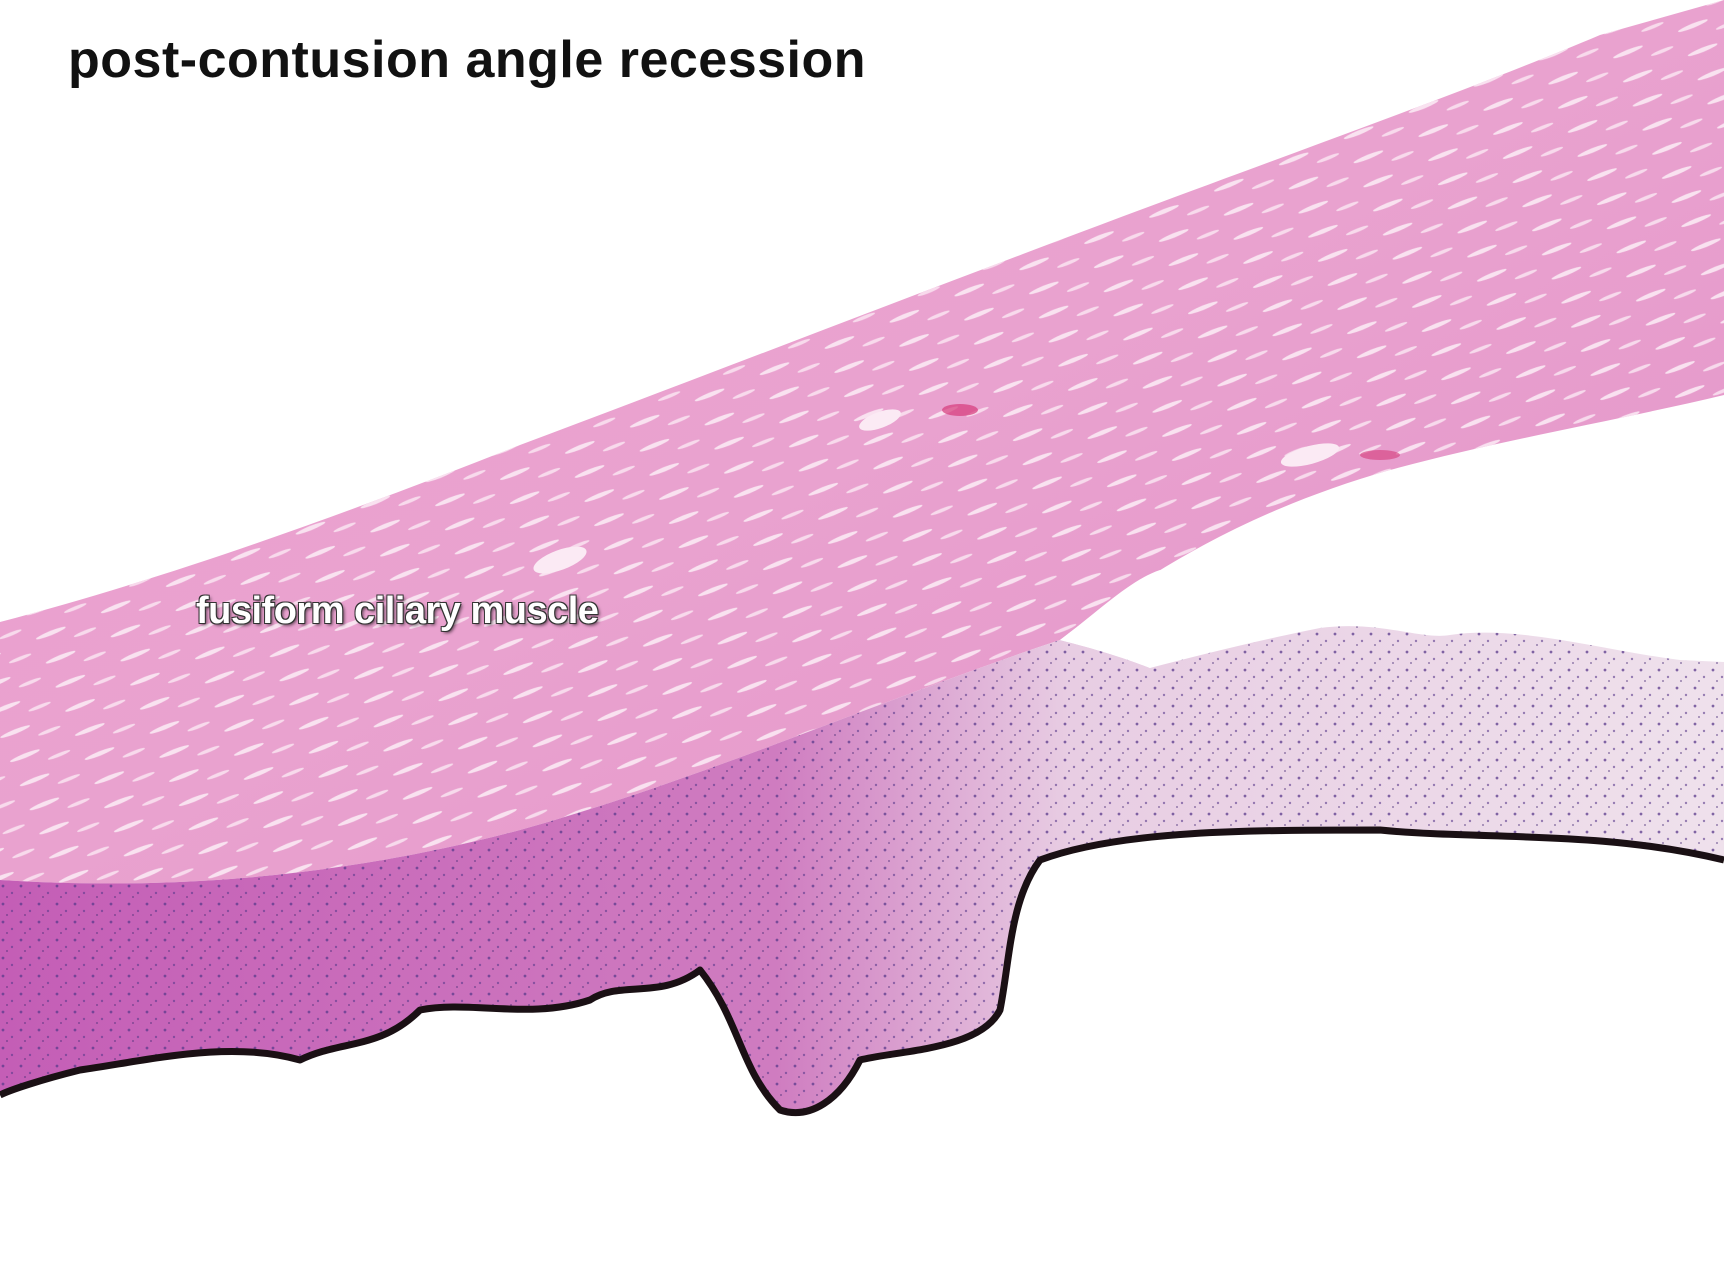  I want to click on label-fusiform-ciliary-muscle: fusiform ciliary muscle, so click(397, 611).